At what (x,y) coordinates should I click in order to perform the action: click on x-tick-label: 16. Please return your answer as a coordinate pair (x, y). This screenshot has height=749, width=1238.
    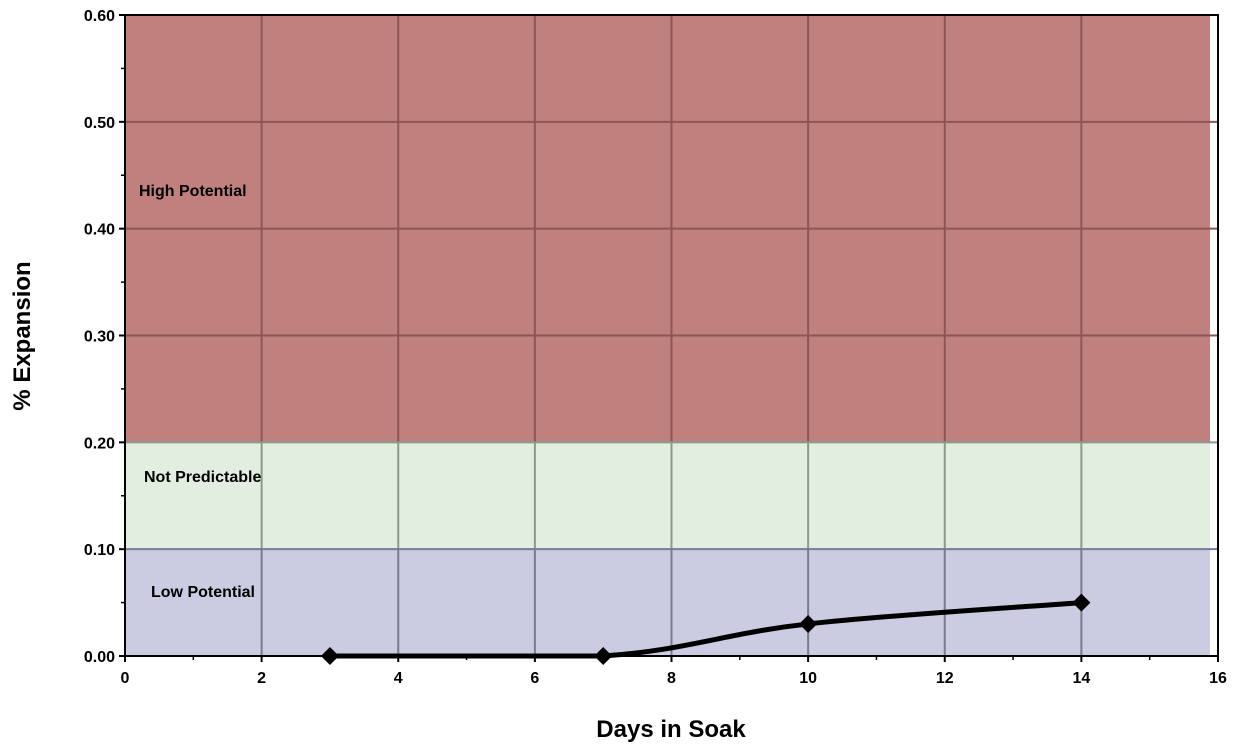
    Looking at the image, I should click on (1218, 678).